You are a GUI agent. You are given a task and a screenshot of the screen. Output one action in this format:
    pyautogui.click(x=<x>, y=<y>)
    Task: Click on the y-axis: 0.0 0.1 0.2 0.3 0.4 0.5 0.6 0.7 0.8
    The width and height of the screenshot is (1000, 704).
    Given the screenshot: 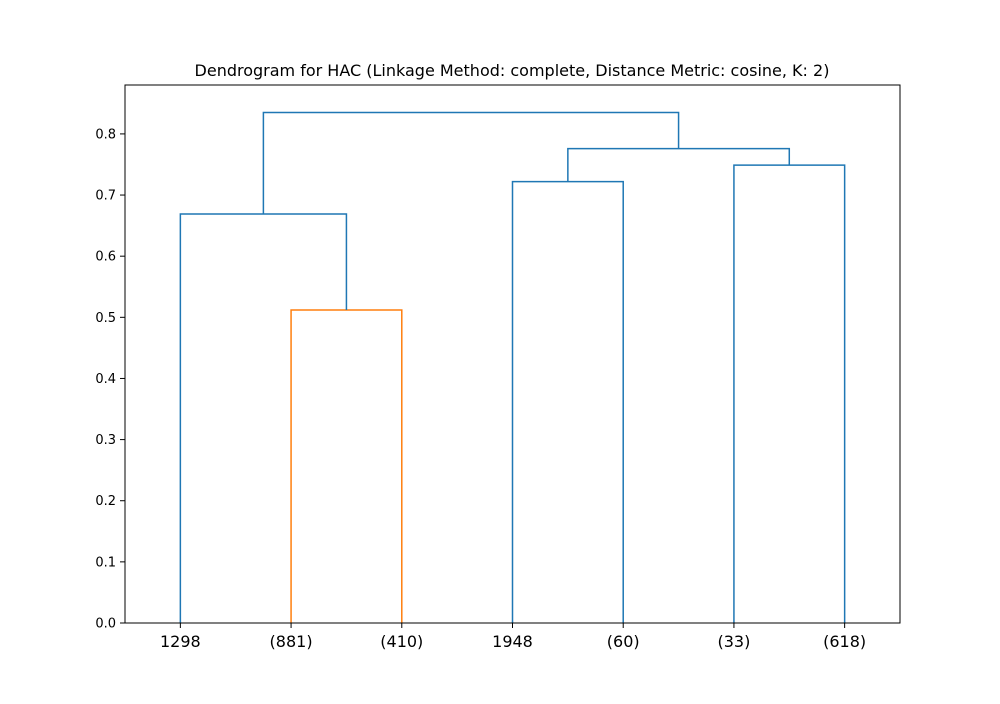 What is the action you would take?
    pyautogui.click(x=110, y=379)
    